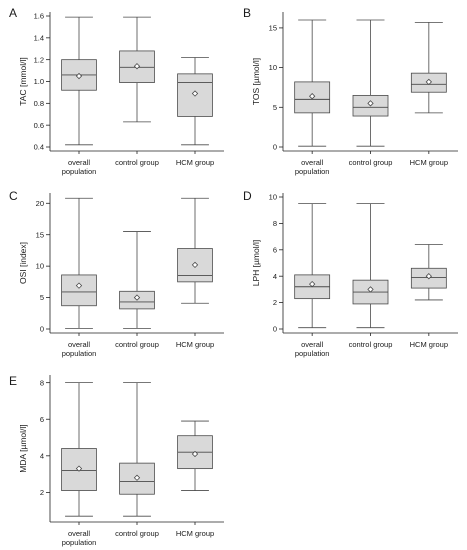 Image resolution: width=467 pixels, height=550 pixels. I want to click on y-tick-label: 20, so click(40, 203).